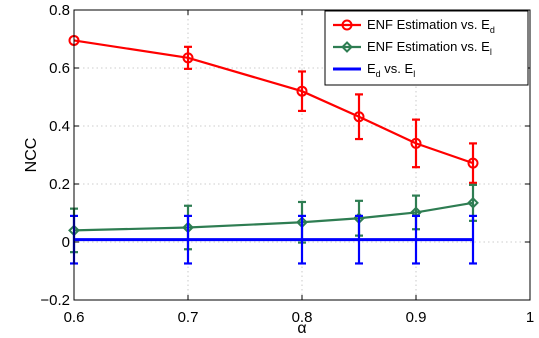 This screenshot has width=539, height=338. Describe the element at coordinates (530, 317) in the screenshot. I see `x-tick-label: 1` at that location.